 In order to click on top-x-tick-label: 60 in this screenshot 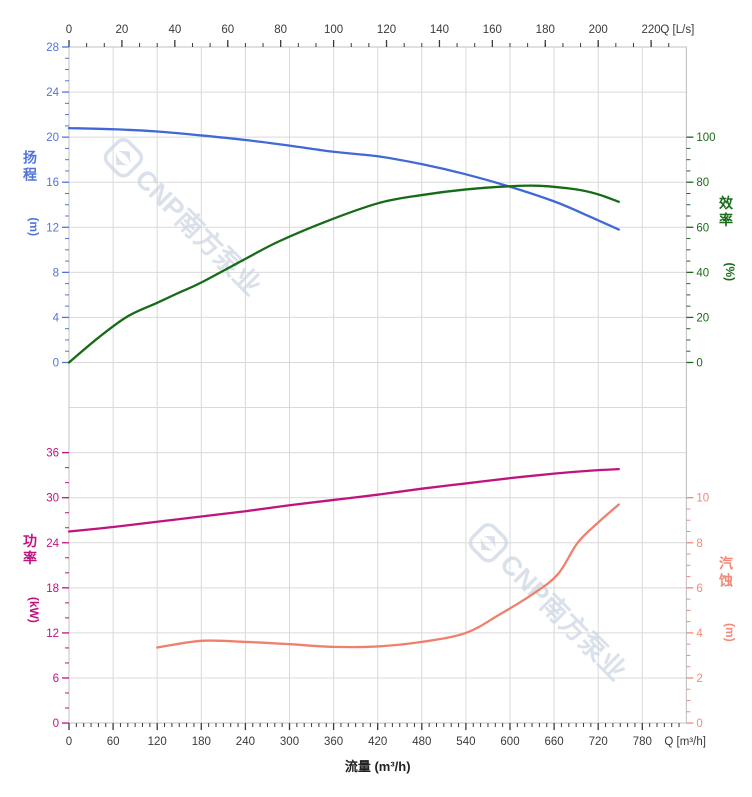, I will do `click(227, 30)`.